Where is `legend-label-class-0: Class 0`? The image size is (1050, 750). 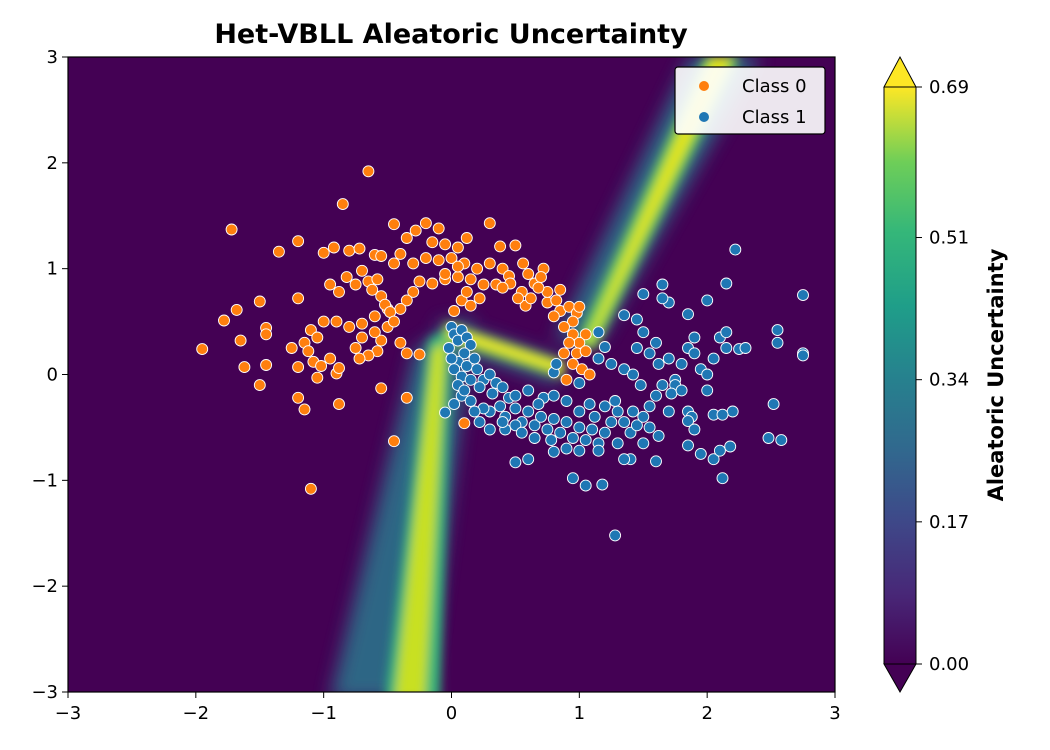
legend-label-class-0: Class 0 is located at coordinates (774, 86).